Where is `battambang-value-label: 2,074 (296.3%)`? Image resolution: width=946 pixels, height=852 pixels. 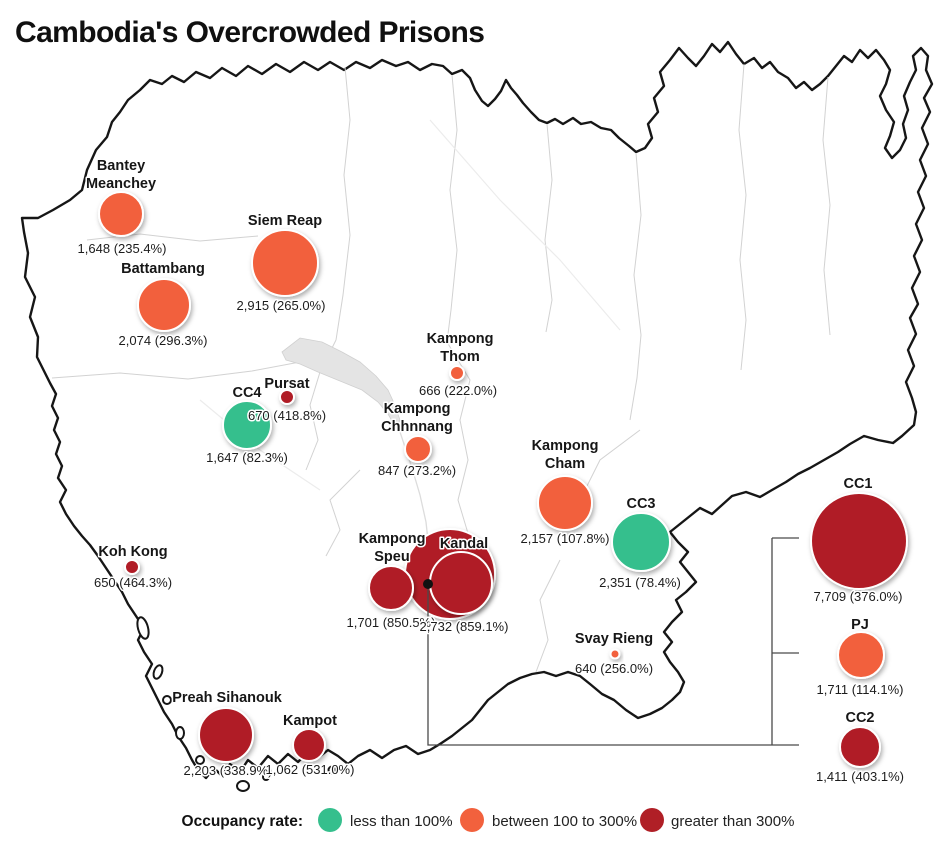
battambang-value-label: 2,074 (296.3%) is located at coordinates (163, 340).